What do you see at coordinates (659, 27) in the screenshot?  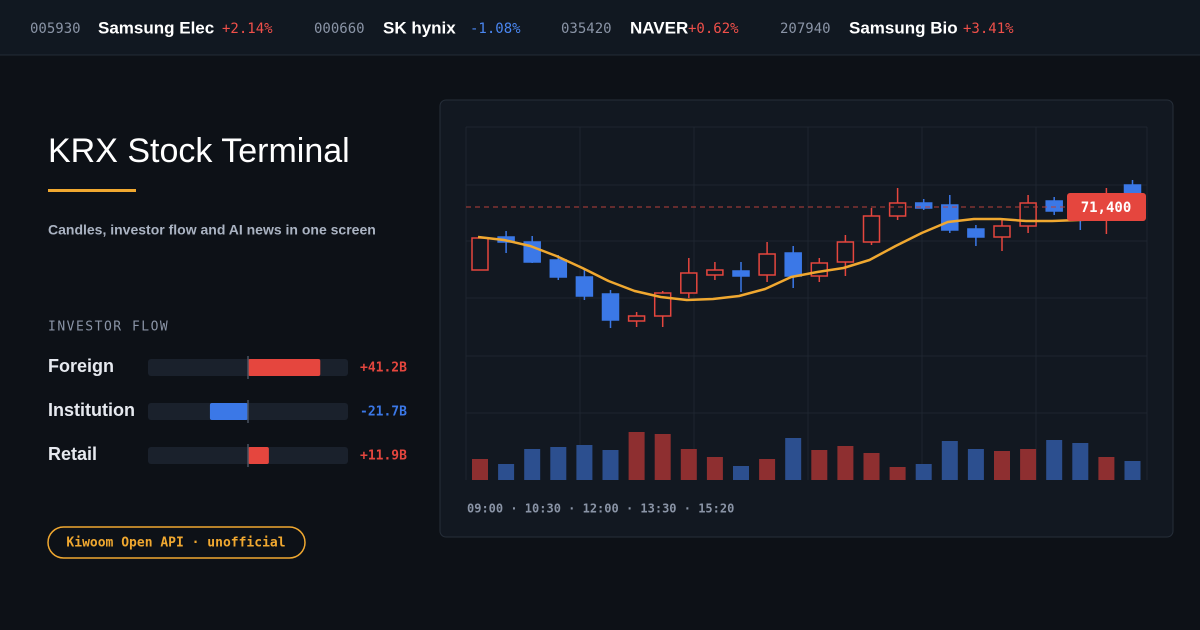 I see `ticker-name: NAVER` at bounding box center [659, 27].